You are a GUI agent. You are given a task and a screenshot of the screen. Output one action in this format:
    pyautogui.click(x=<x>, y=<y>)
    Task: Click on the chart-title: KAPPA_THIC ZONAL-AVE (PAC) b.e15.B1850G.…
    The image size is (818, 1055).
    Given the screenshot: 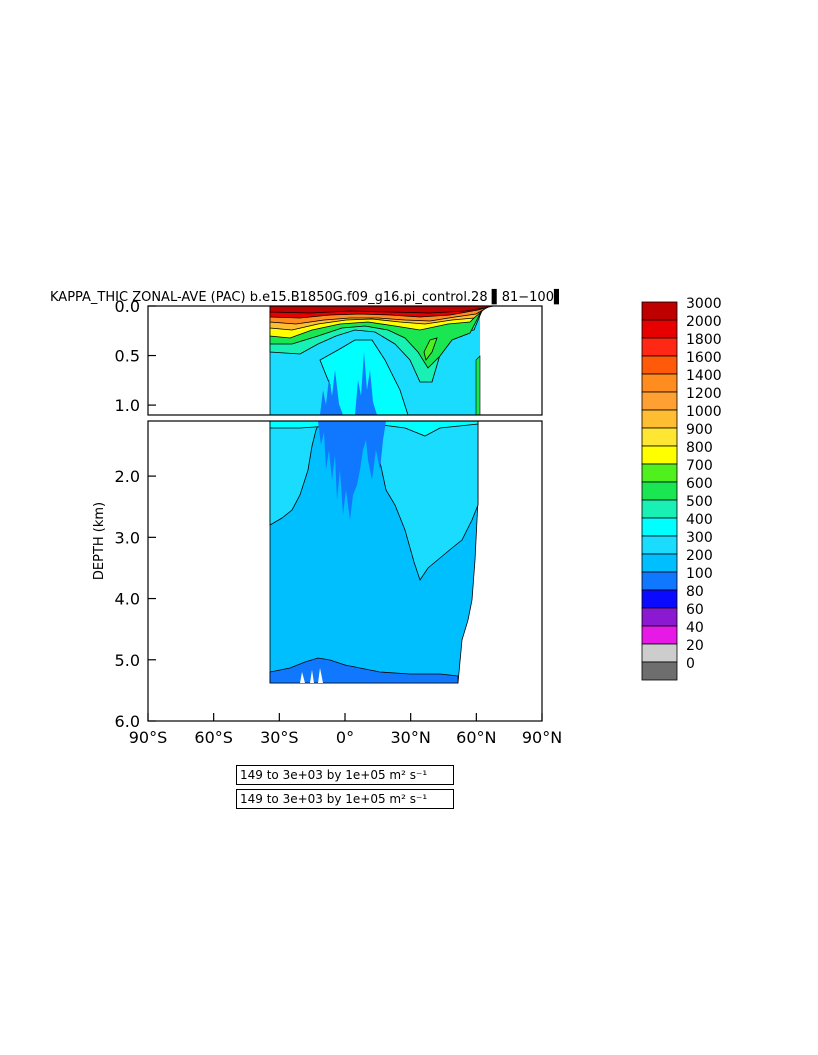 What is the action you would take?
    pyautogui.click(x=307, y=296)
    